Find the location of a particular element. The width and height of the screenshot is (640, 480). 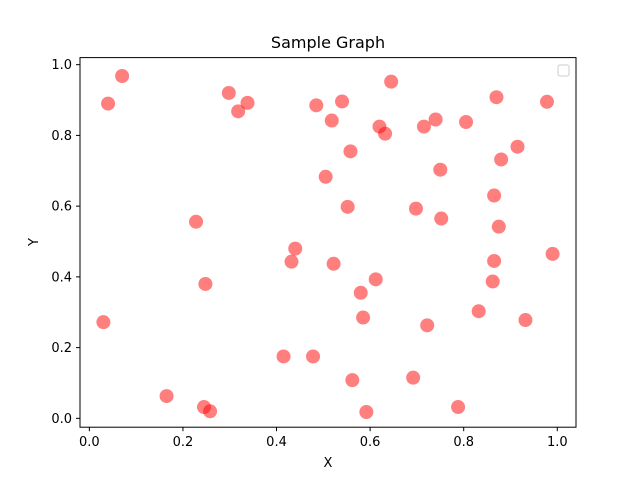

y-tick-label: 0.0 is located at coordinates (61, 419).